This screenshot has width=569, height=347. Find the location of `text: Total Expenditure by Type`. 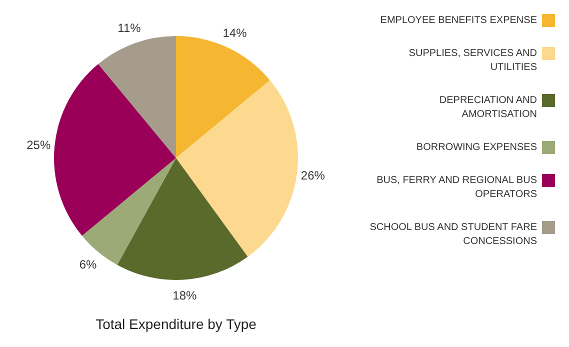

text: Total Expenditure by Type is located at coordinates (176, 324).